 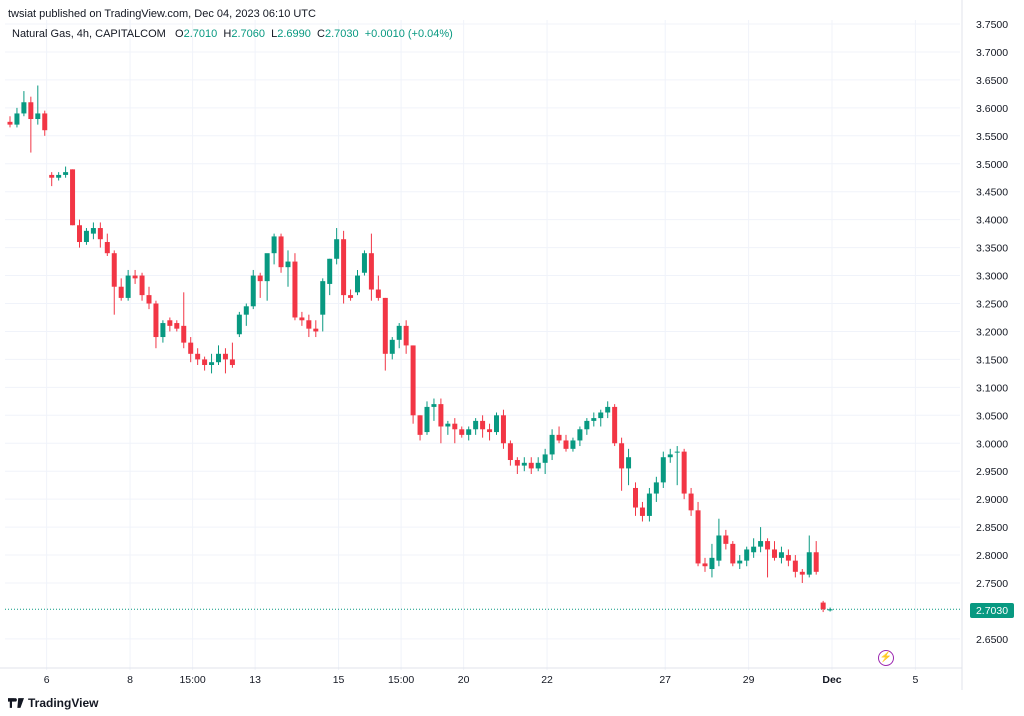 I want to click on price-tick-label: 2.8000, so click(x=992, y=556).